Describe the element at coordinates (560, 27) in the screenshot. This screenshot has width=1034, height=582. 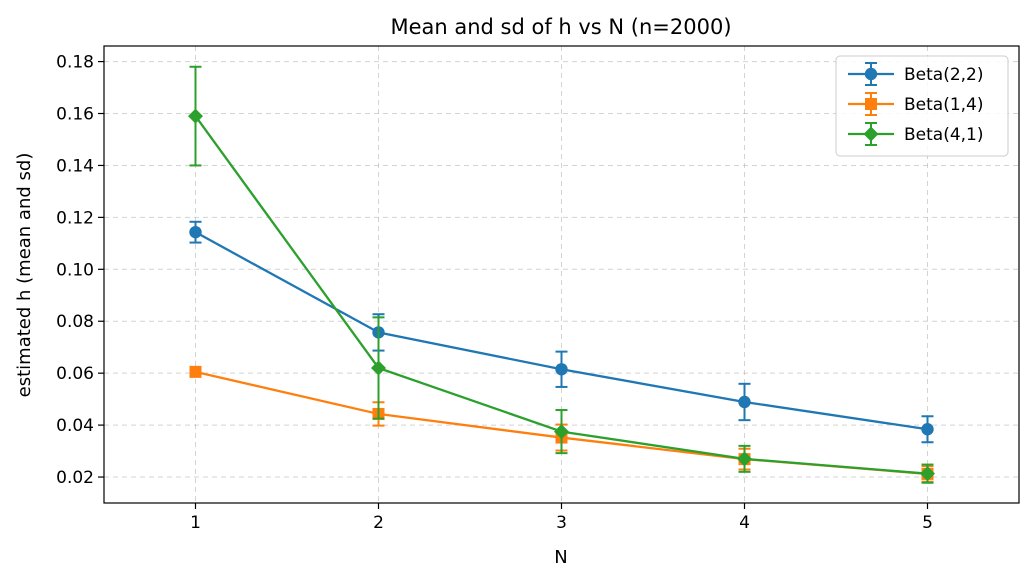
I see `chart-title: Mean and sd of h vs N (n=2000)` at that location.